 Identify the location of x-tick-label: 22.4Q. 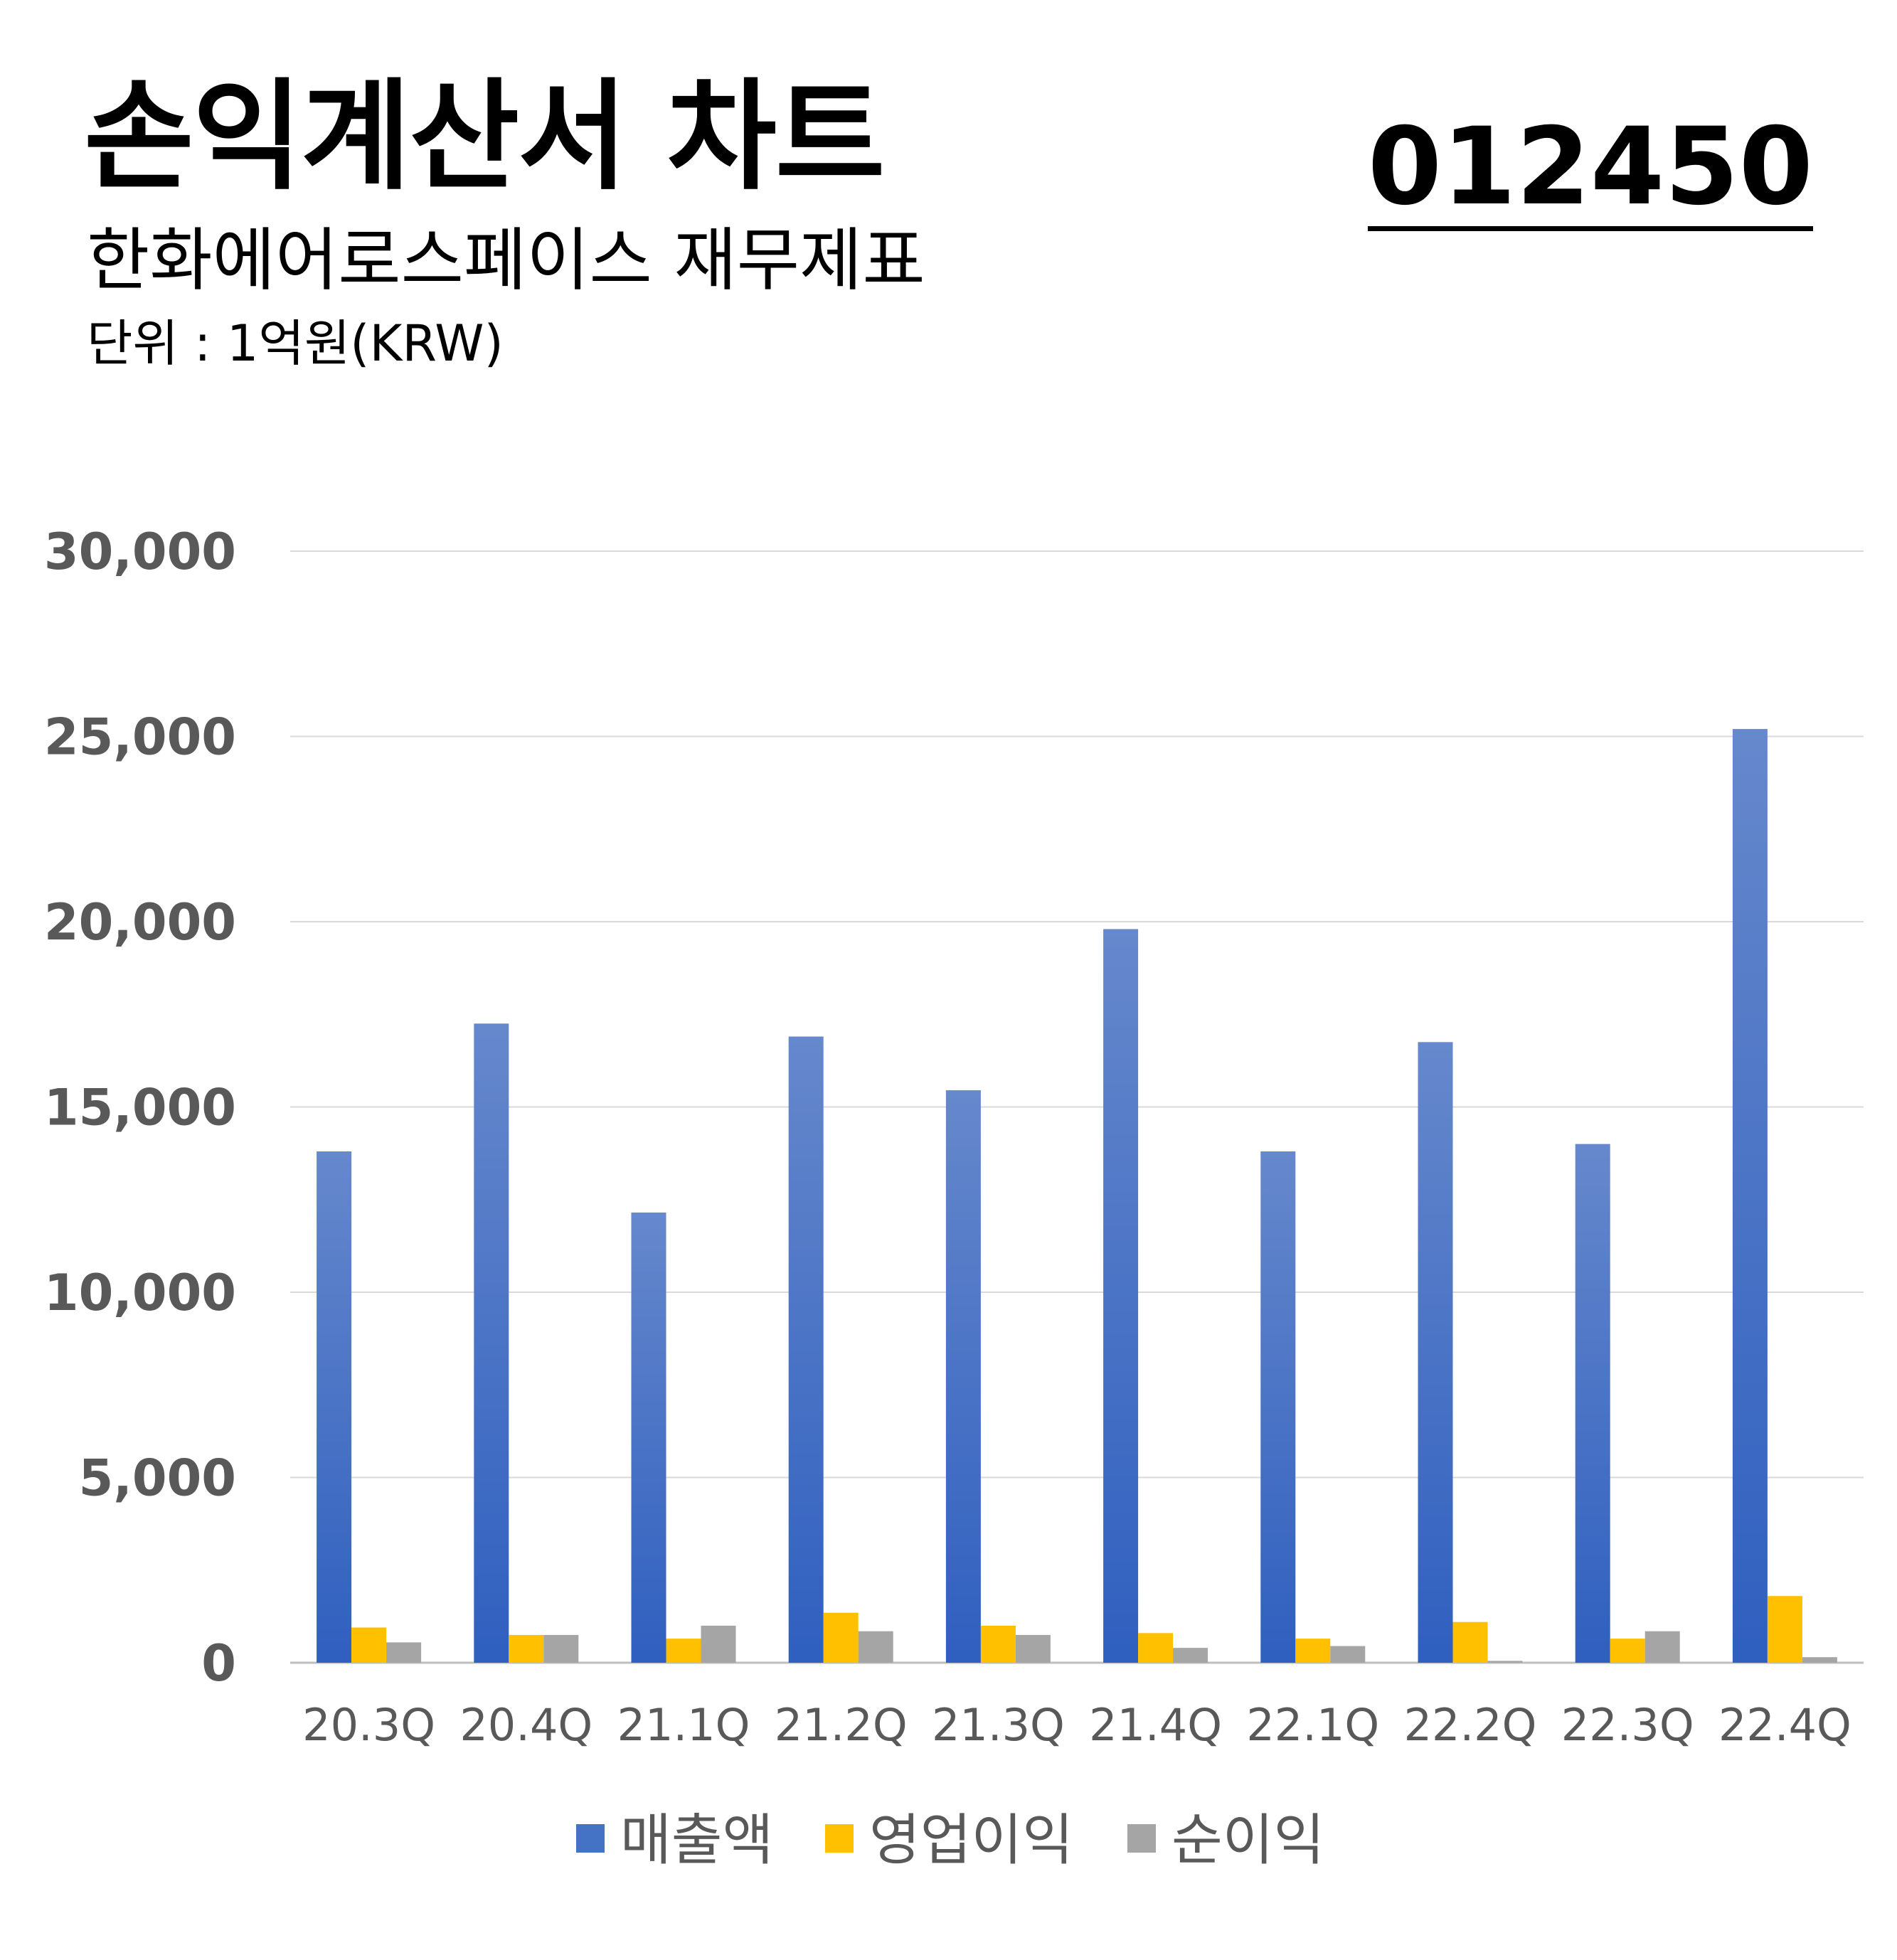
(1785, 1725).